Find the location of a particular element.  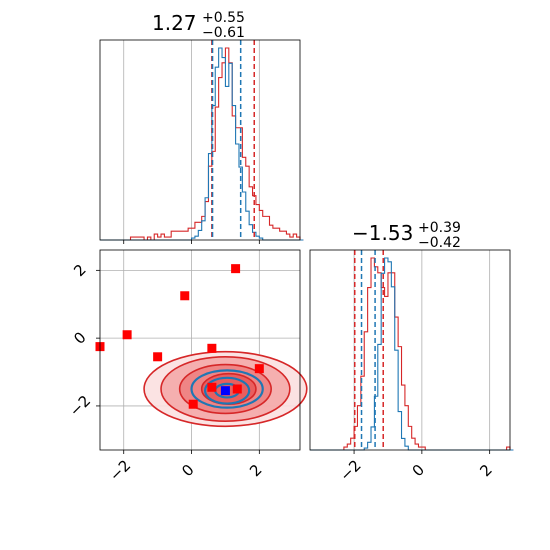

joint-ytick-label: 0 is located at coordinates (79, 337).